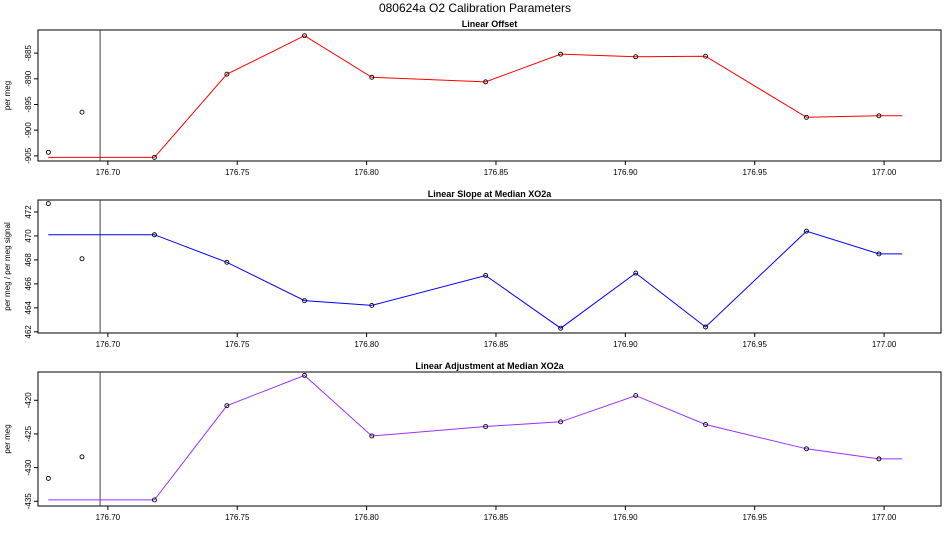 The width and height of the screenshot is (950, 550). Describe the element at coordinates (237, 172) in the screenshot. I see `linear-offset-x-tick-label: 176.75` at that location.